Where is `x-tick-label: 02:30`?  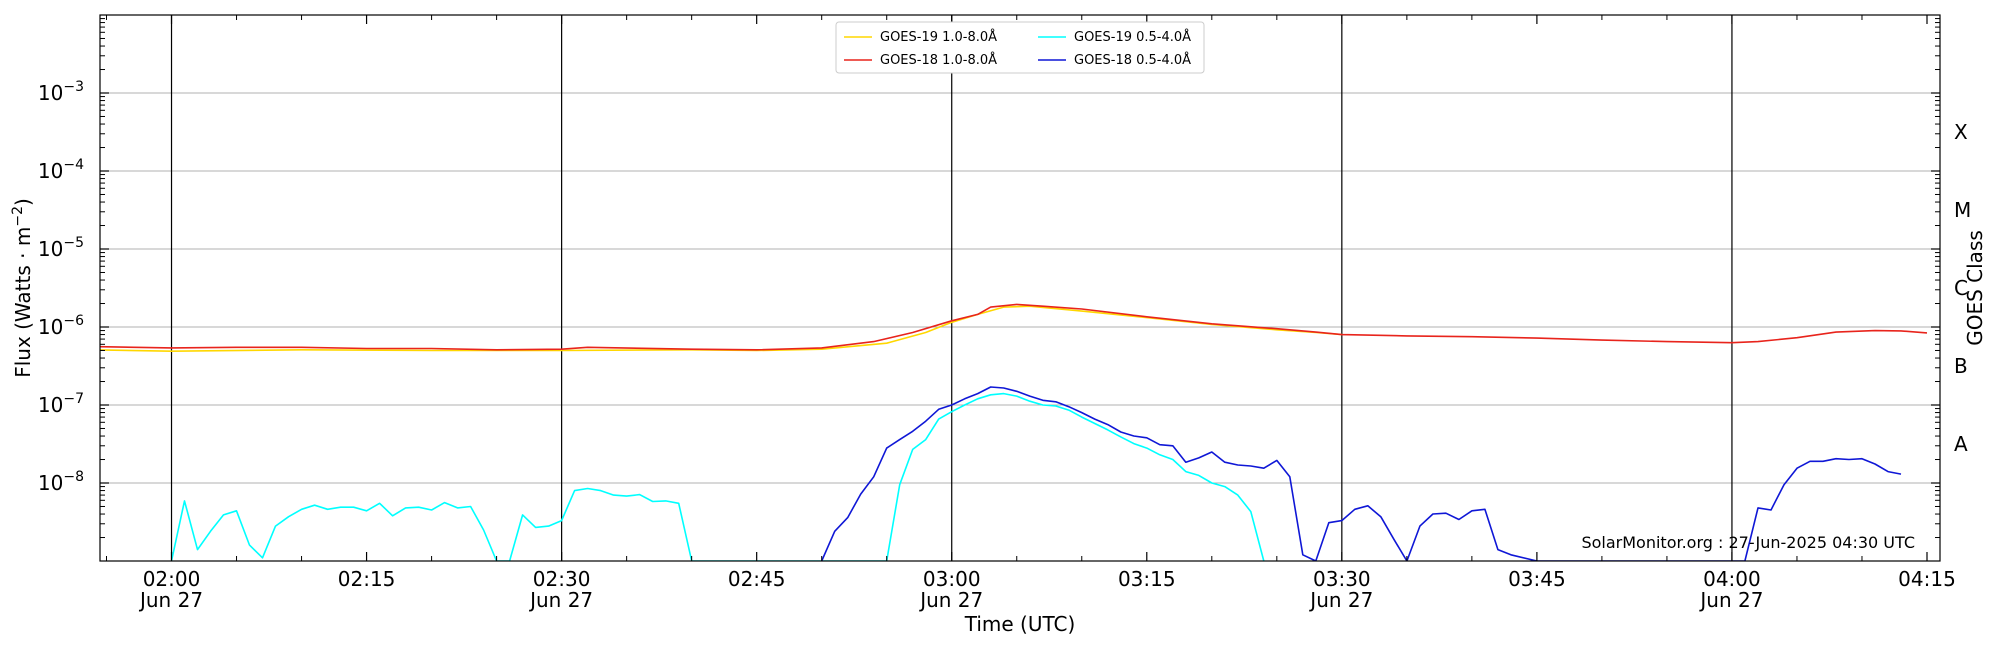
x-tick-label: 02:30 is located at coordinates (562, 579).